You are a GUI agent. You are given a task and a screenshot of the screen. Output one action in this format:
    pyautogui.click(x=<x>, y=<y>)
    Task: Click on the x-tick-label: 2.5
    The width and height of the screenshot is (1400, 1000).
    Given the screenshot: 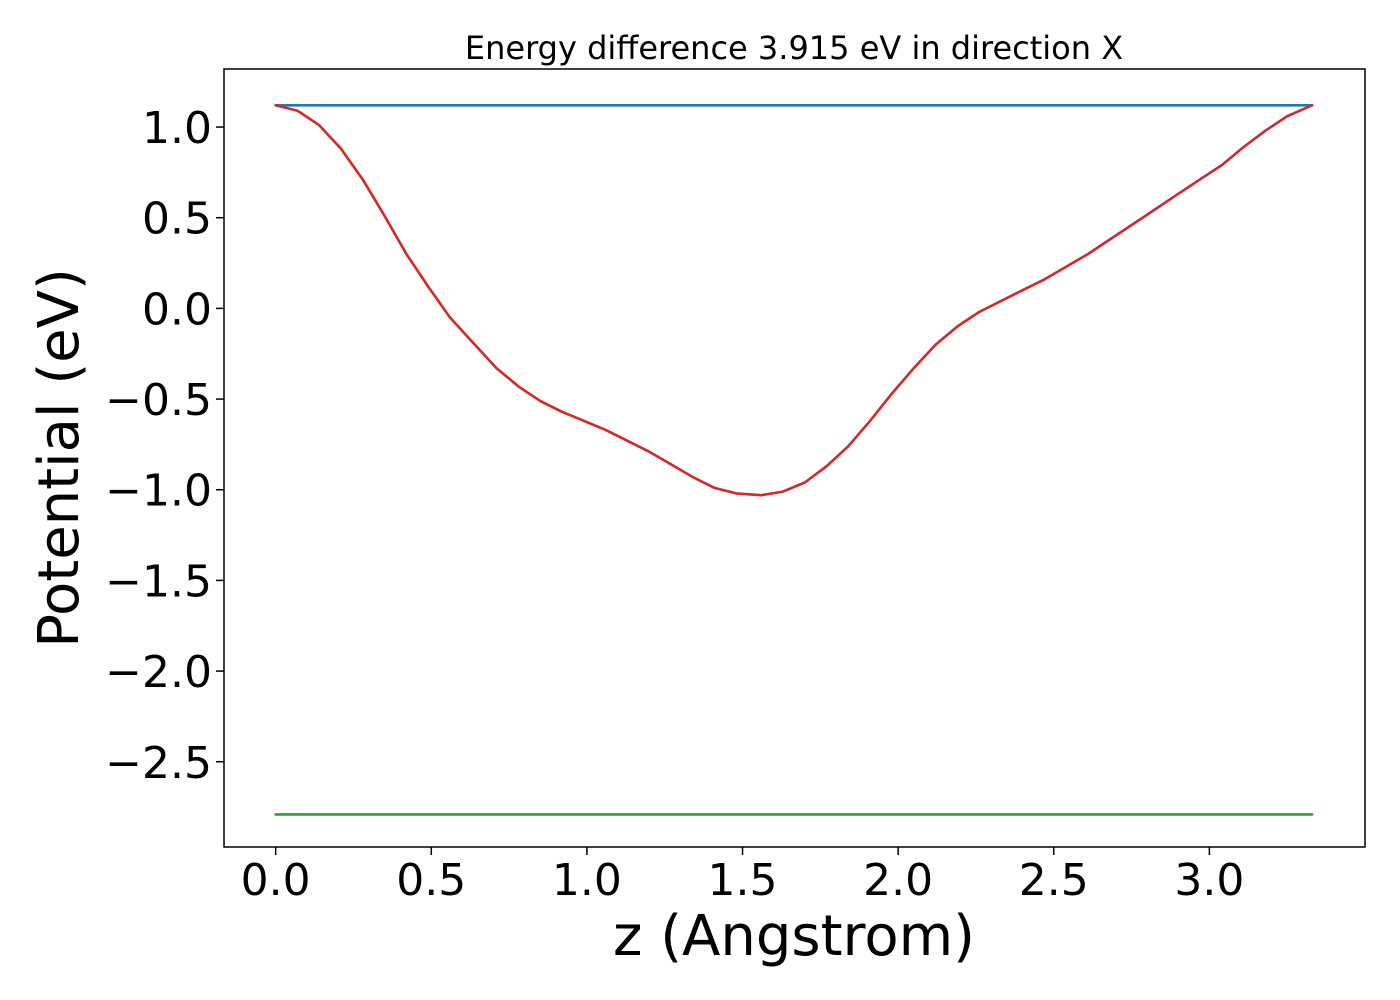 What is the action you would take?
    pyautogui.click(x=1054, y=880)
    